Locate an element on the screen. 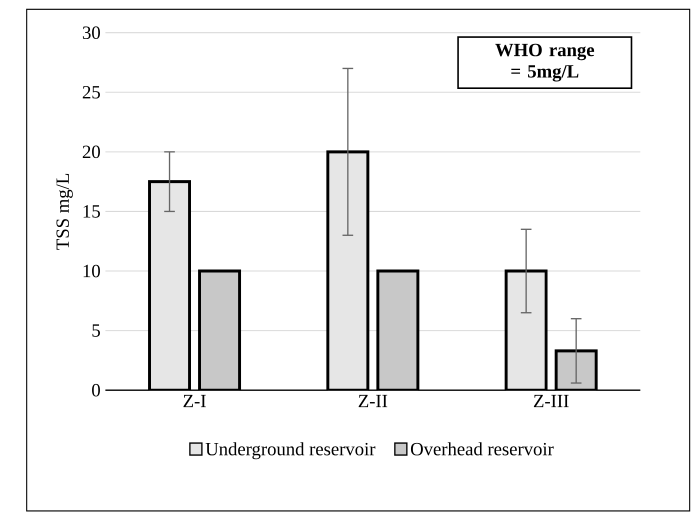 The height and width of the screenshot is (512, 691). x-tick-label: Z-II is located at coordinates (373, 401).